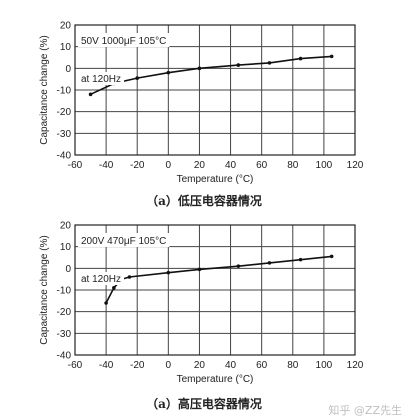 This screenshot has height=420, width=408. What do you see at coordinates (204, 200) in the screenshot?
I see `figure-caption: （a）低压电容器情况` at bounding box center [204, 200].